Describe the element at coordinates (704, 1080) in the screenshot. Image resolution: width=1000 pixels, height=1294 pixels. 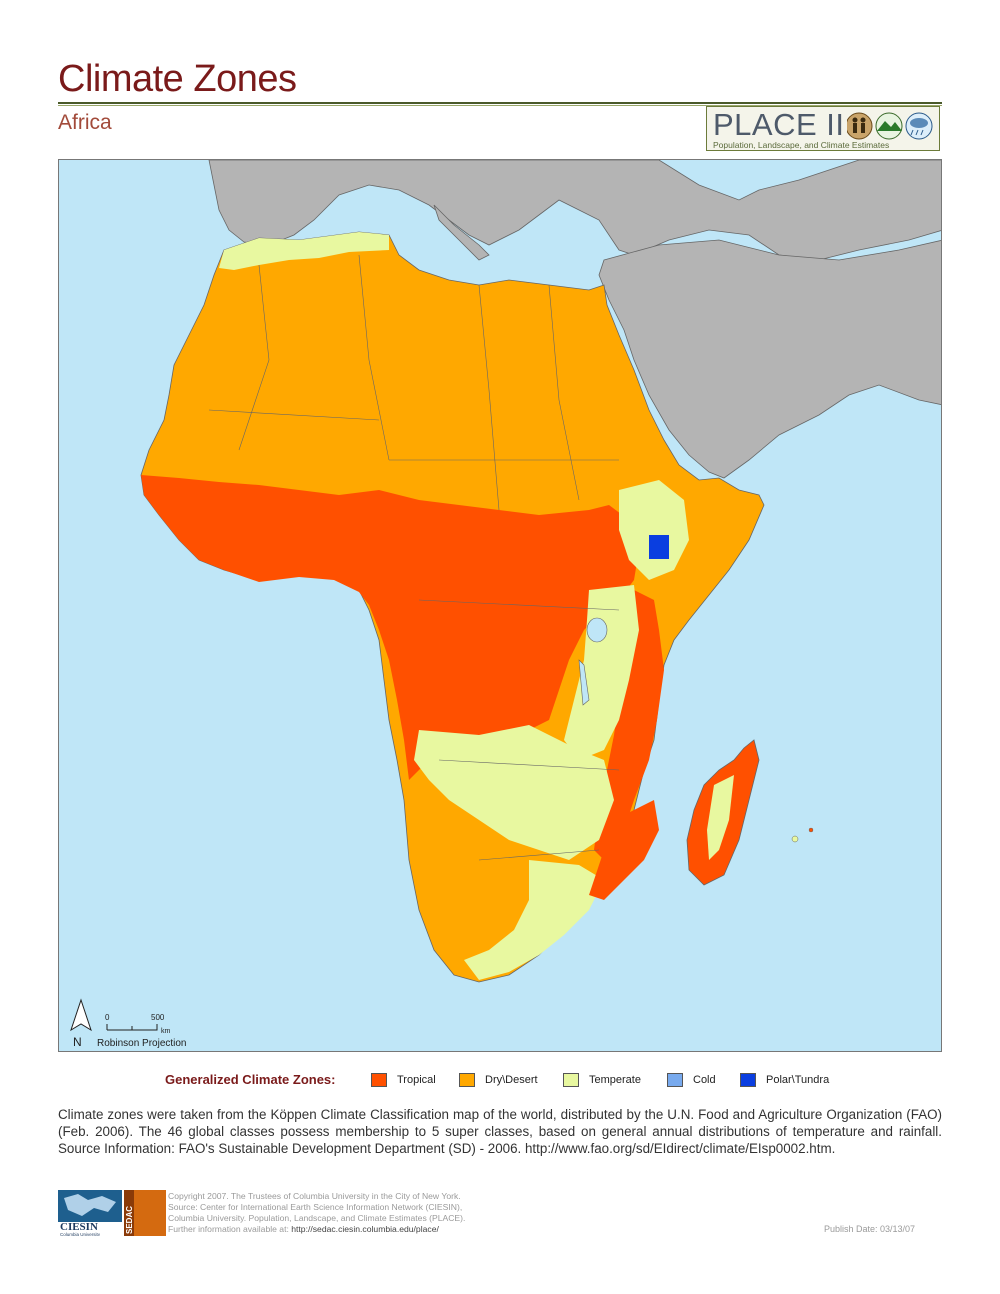
I see `legend-label-cold: Cold` at that location.